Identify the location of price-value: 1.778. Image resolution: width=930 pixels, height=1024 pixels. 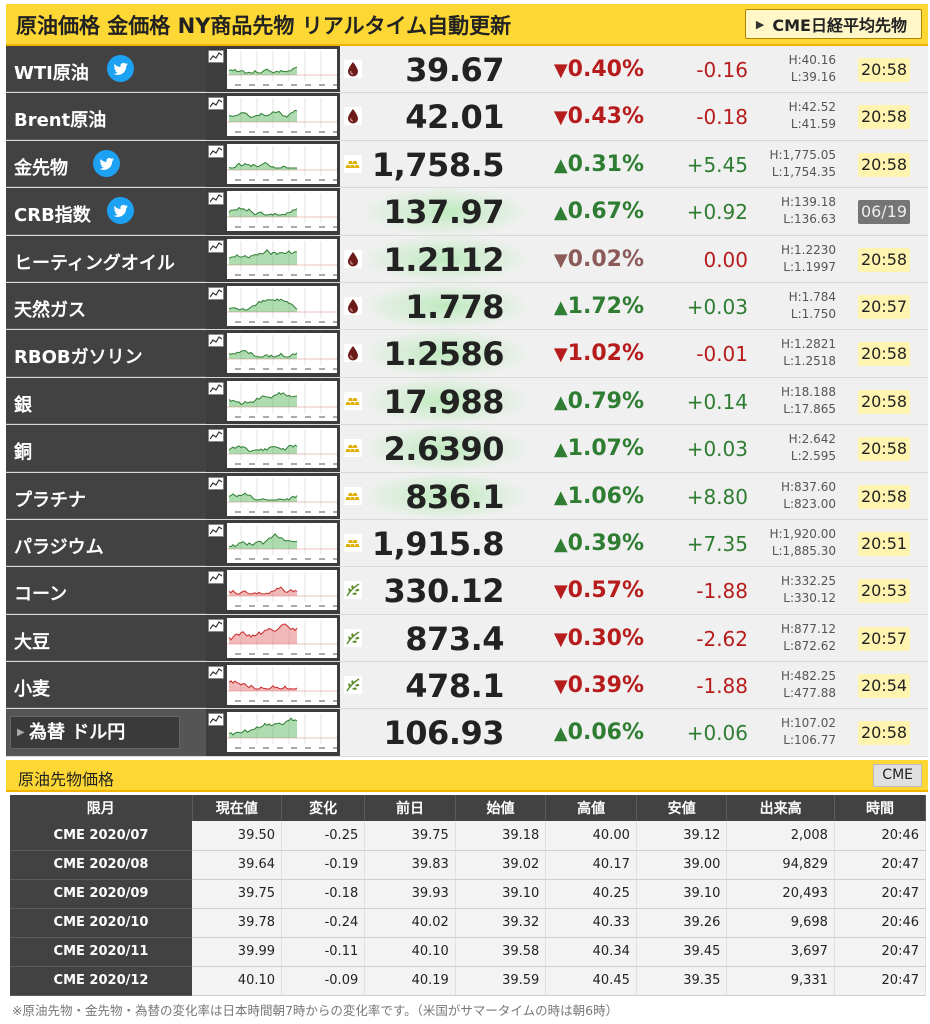
(454, 306).